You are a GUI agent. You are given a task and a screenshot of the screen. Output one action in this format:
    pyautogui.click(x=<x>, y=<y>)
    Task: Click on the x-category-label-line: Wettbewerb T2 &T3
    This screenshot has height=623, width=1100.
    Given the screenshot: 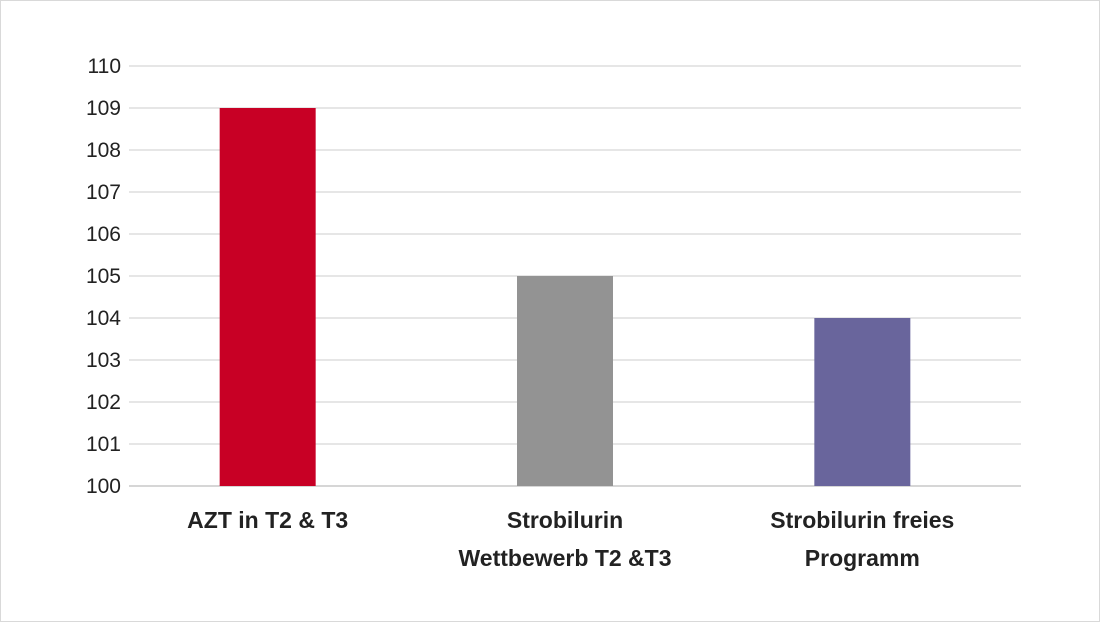 What is the action you would take?
    pyautogui.click(x=565, y=558)
    